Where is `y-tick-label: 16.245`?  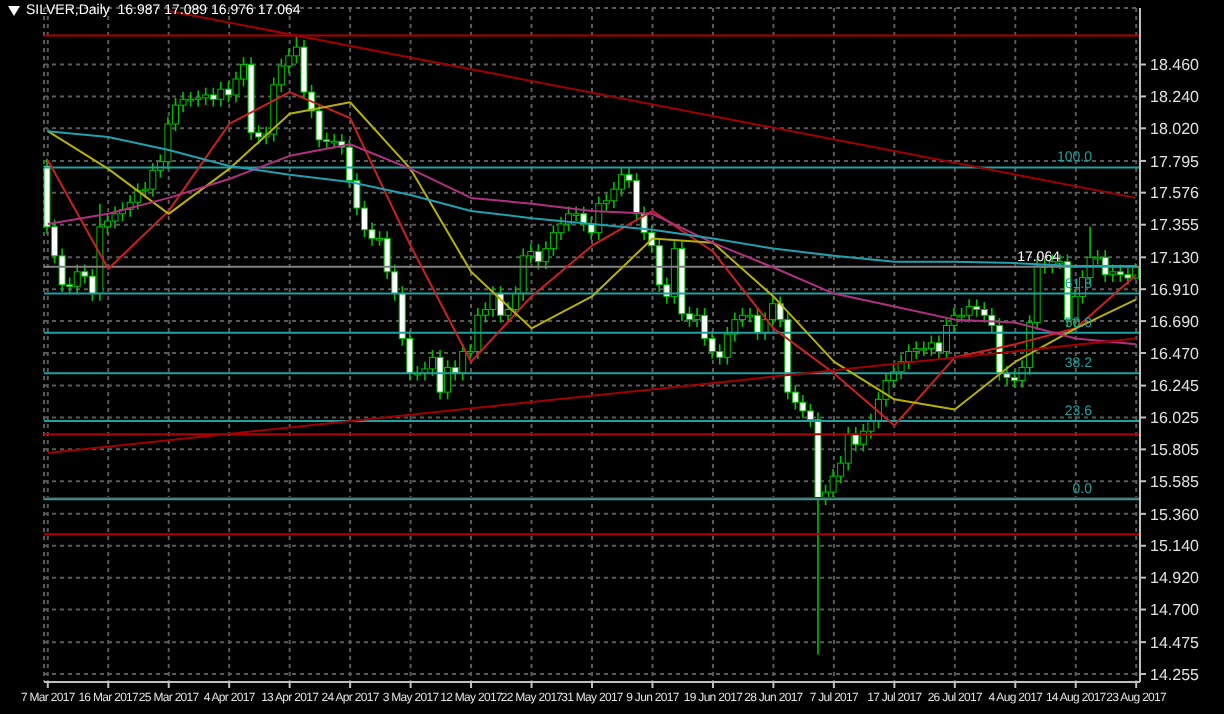
y-tick-label: 16.245 is located at coordinates (1175, 386).